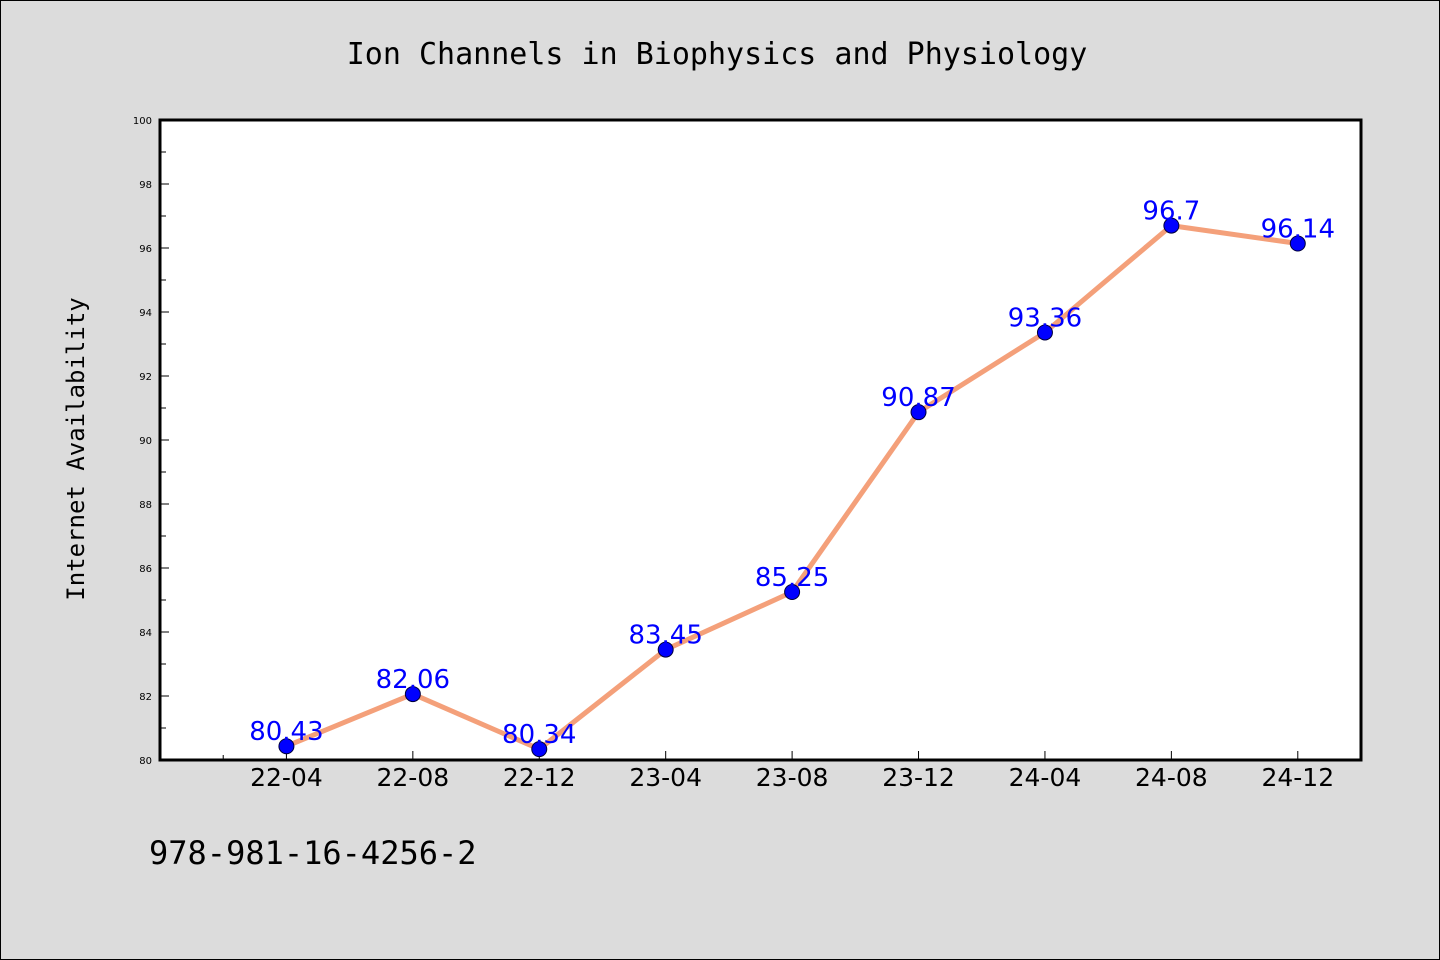 This screenshot has height=960, width=1440. What do you see at coordinates (145, 441) in the screenshot?
I see `y-tick-label: 90` at bounding box center [145, 441].